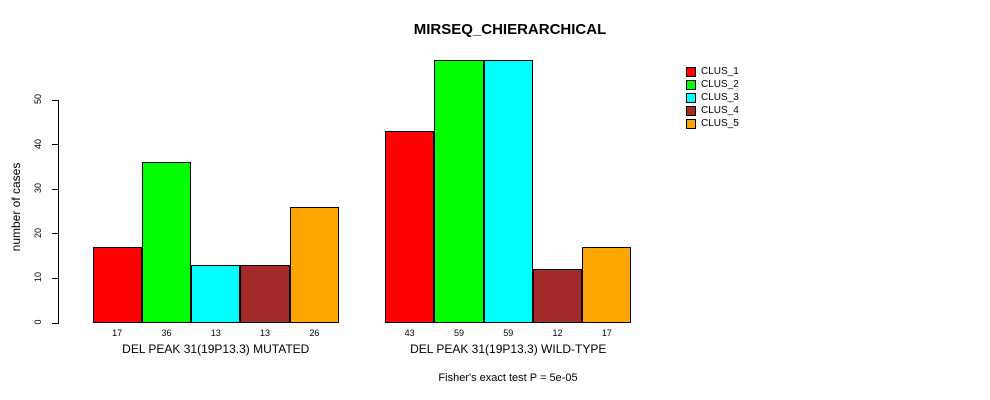  Describe the element at coordinates (607, 285) in the screenshot. I see `bar-clus_5-group2` at that location.